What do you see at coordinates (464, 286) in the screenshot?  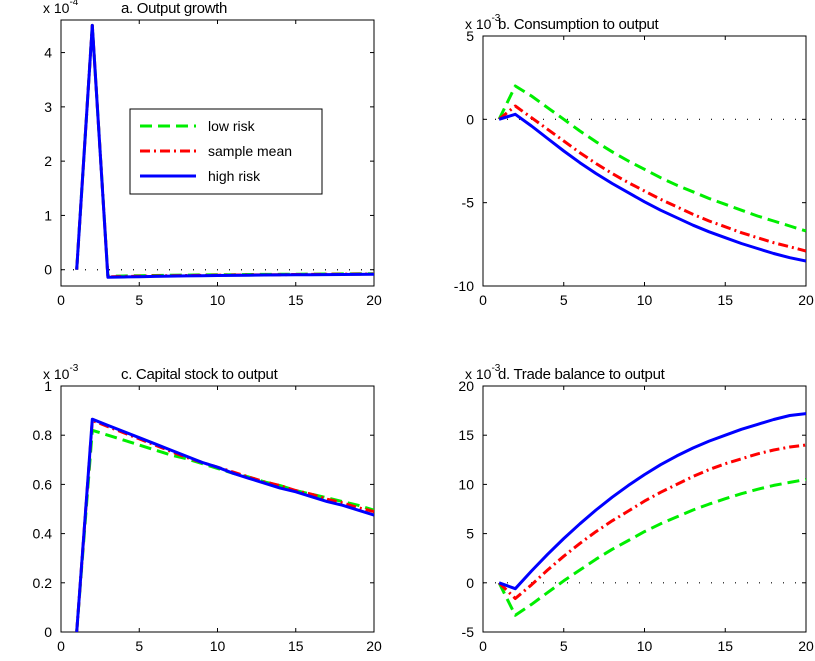 I see `y-tick-label: -10` at bounding box center [464, 286].